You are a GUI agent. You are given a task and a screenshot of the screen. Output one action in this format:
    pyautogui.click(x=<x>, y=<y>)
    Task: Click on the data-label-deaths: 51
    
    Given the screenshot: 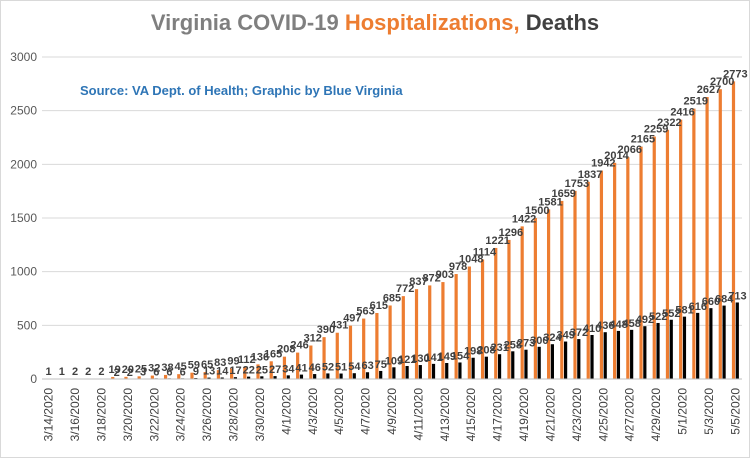 What is the action you would take?
    pyautogui.click(x=341, y=368)
    